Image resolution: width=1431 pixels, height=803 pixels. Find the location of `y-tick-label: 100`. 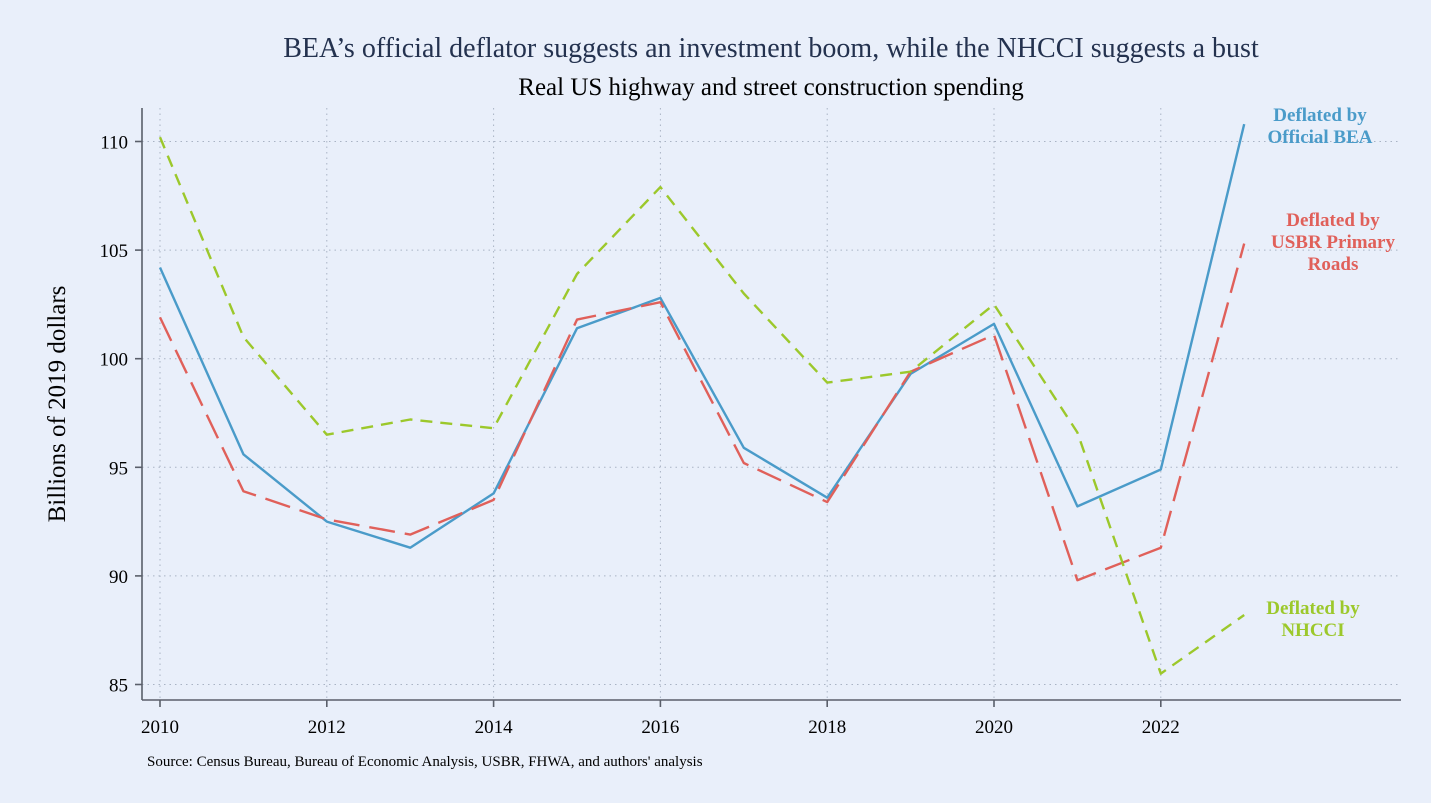

y-tick-label: 100 is located at coordinates (114, 360).